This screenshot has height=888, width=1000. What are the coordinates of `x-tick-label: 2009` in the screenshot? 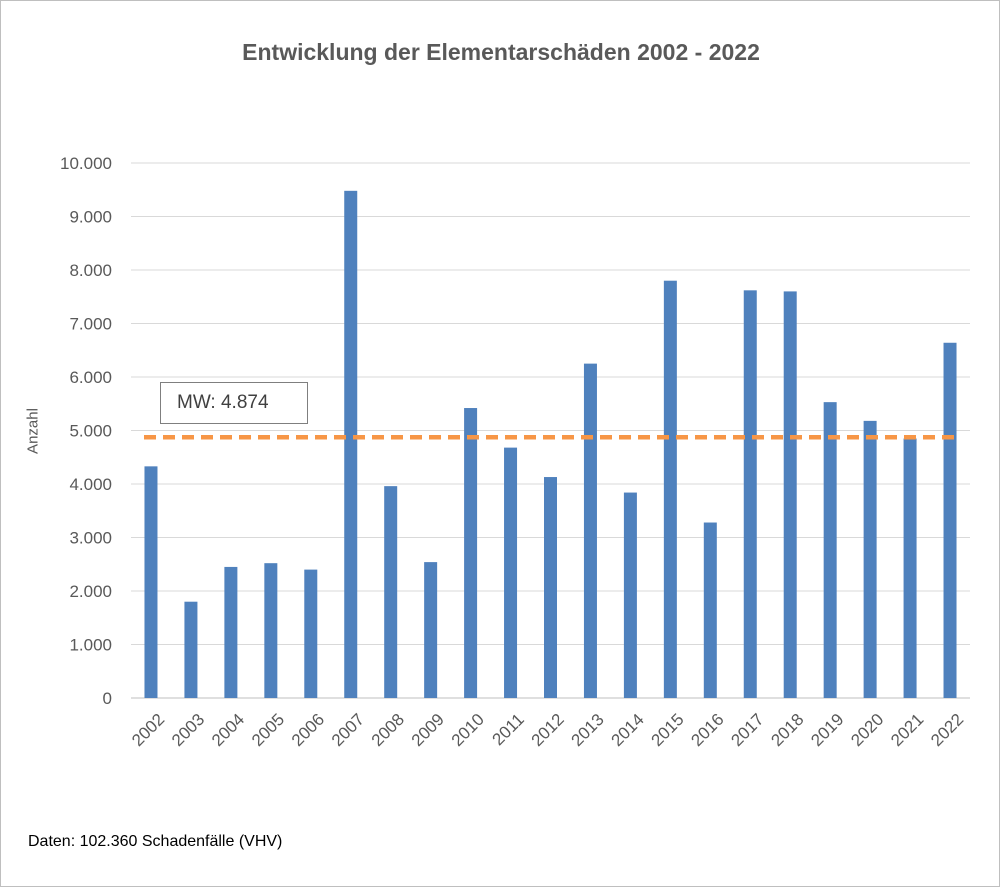 It's located at (428, 730).